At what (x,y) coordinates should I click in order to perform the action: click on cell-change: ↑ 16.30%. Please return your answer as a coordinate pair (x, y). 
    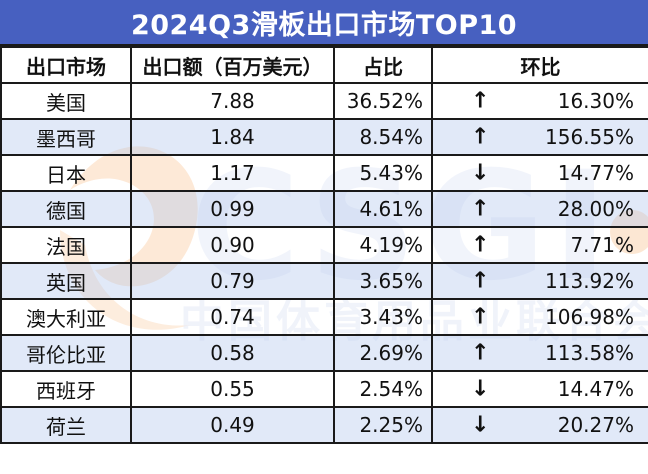
    Looking at the image, I should click on (539, 101).